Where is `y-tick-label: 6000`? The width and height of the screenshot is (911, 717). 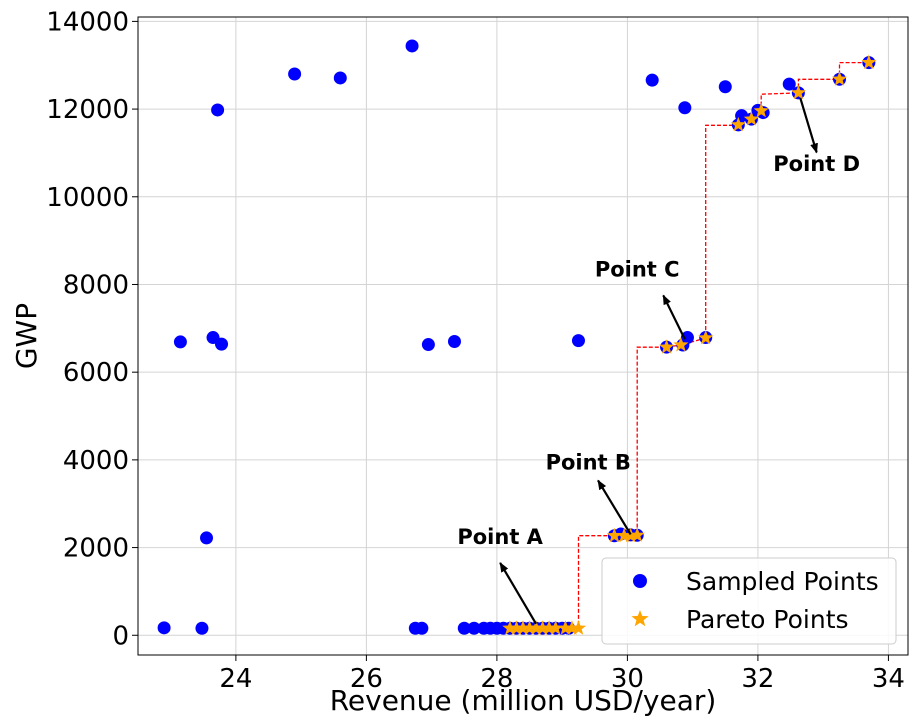
y-tick-label: 6000 is located at coordinates (96, 373).